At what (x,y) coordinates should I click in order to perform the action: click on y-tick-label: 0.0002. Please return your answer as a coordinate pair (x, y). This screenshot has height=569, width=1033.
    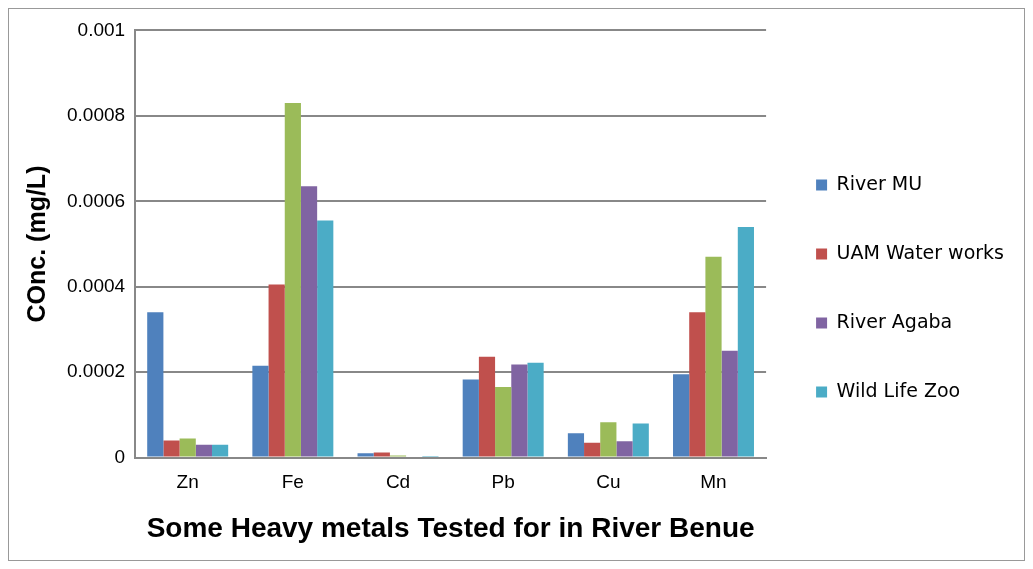
    Looking at the image, I should click on (96, 371).